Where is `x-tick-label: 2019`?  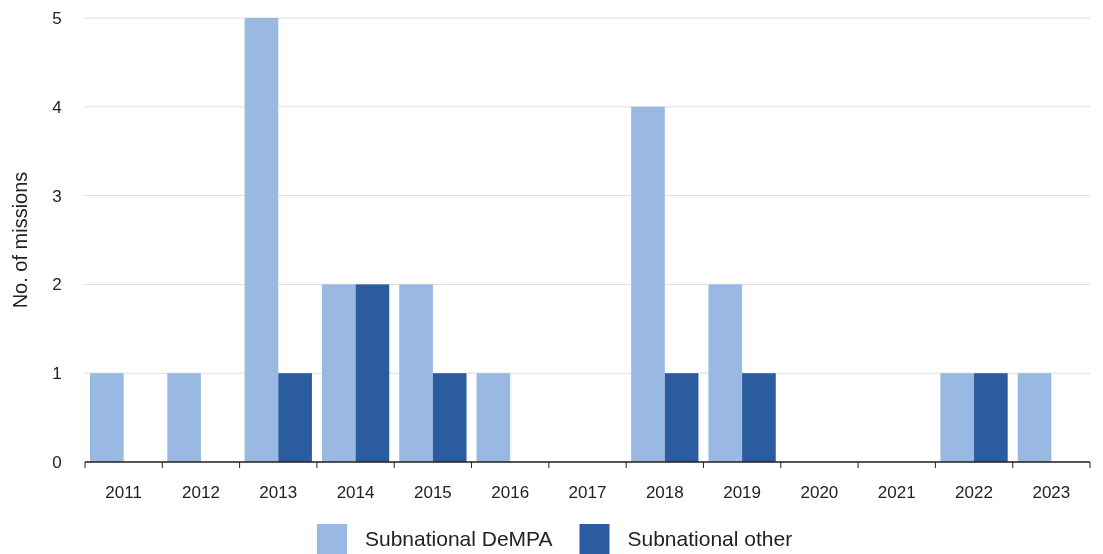 x-tick-label: 2019 is located at coordinates (742, 492).